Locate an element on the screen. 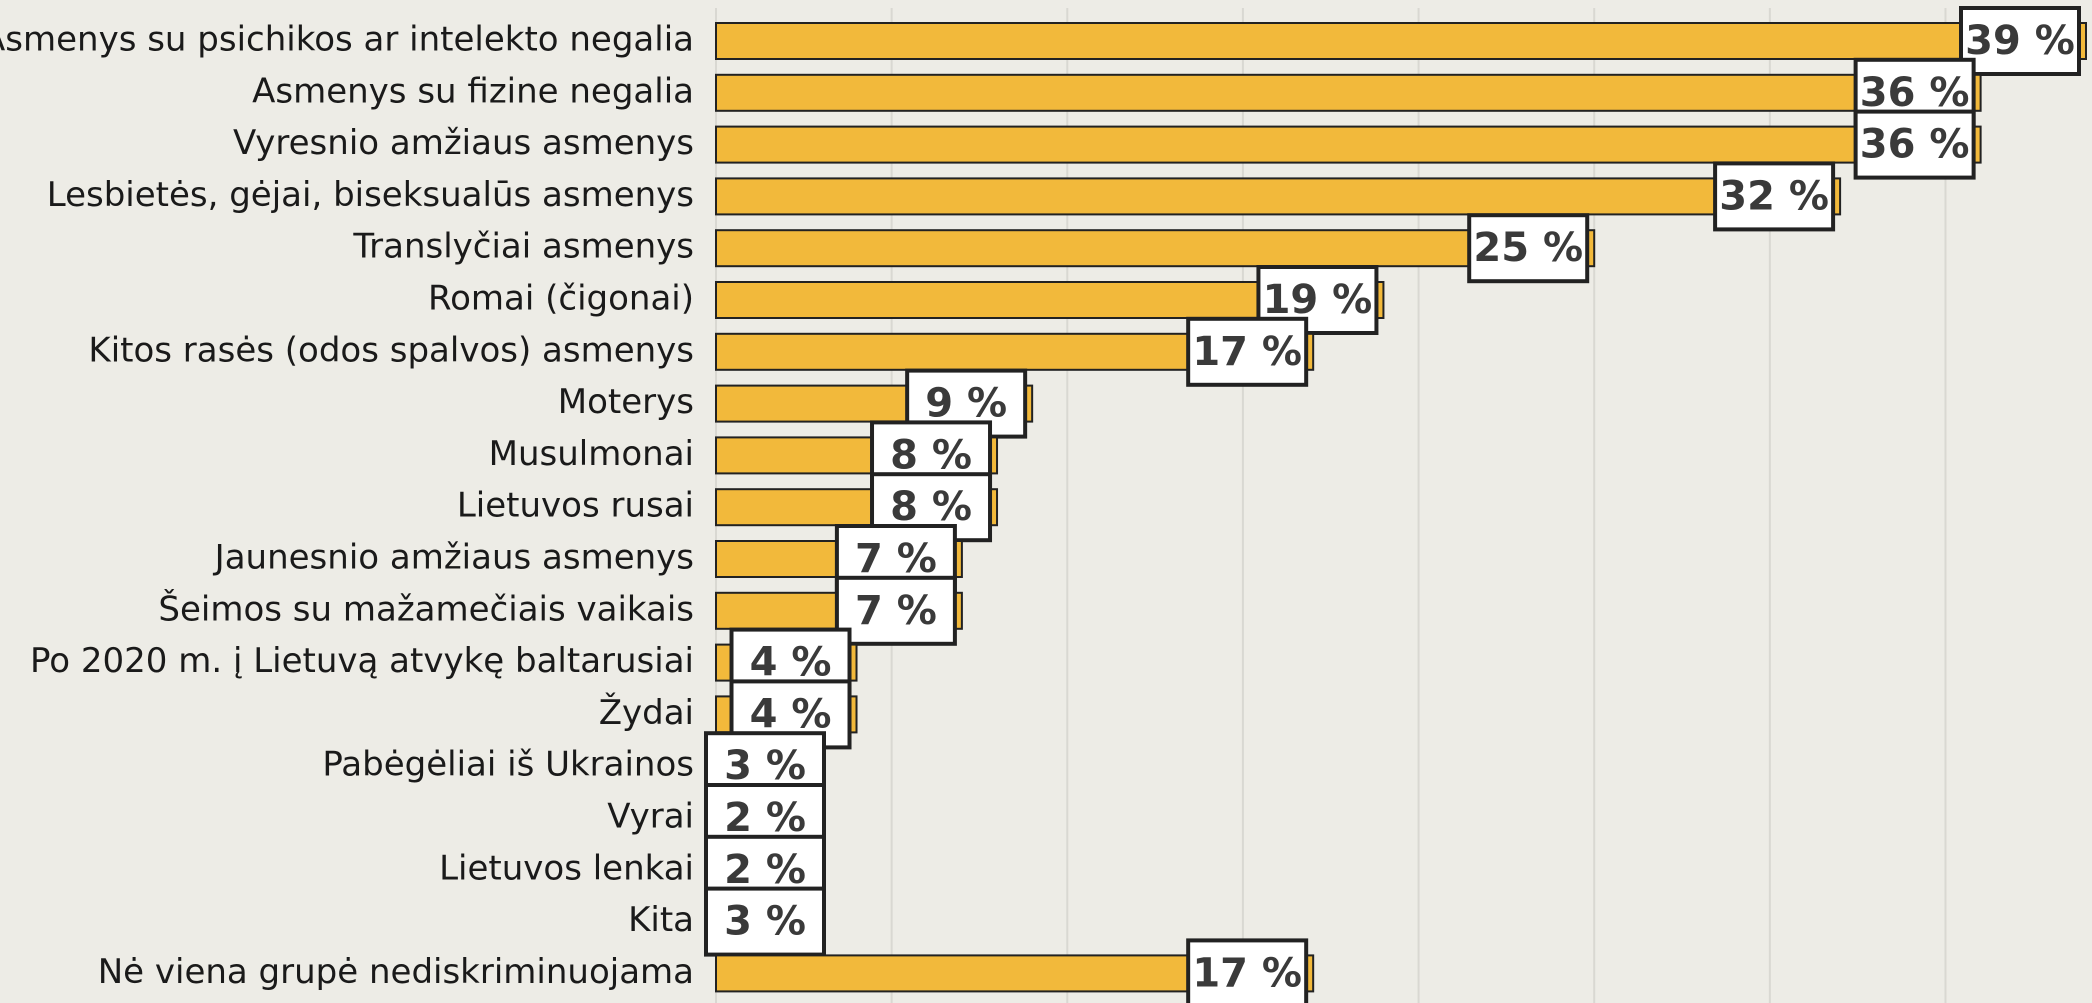 The width and height of the screenshot is (2092, 1003). category-label: Kitos rasės (odos spalvos) asmenys is located at coordinates (391, 350).